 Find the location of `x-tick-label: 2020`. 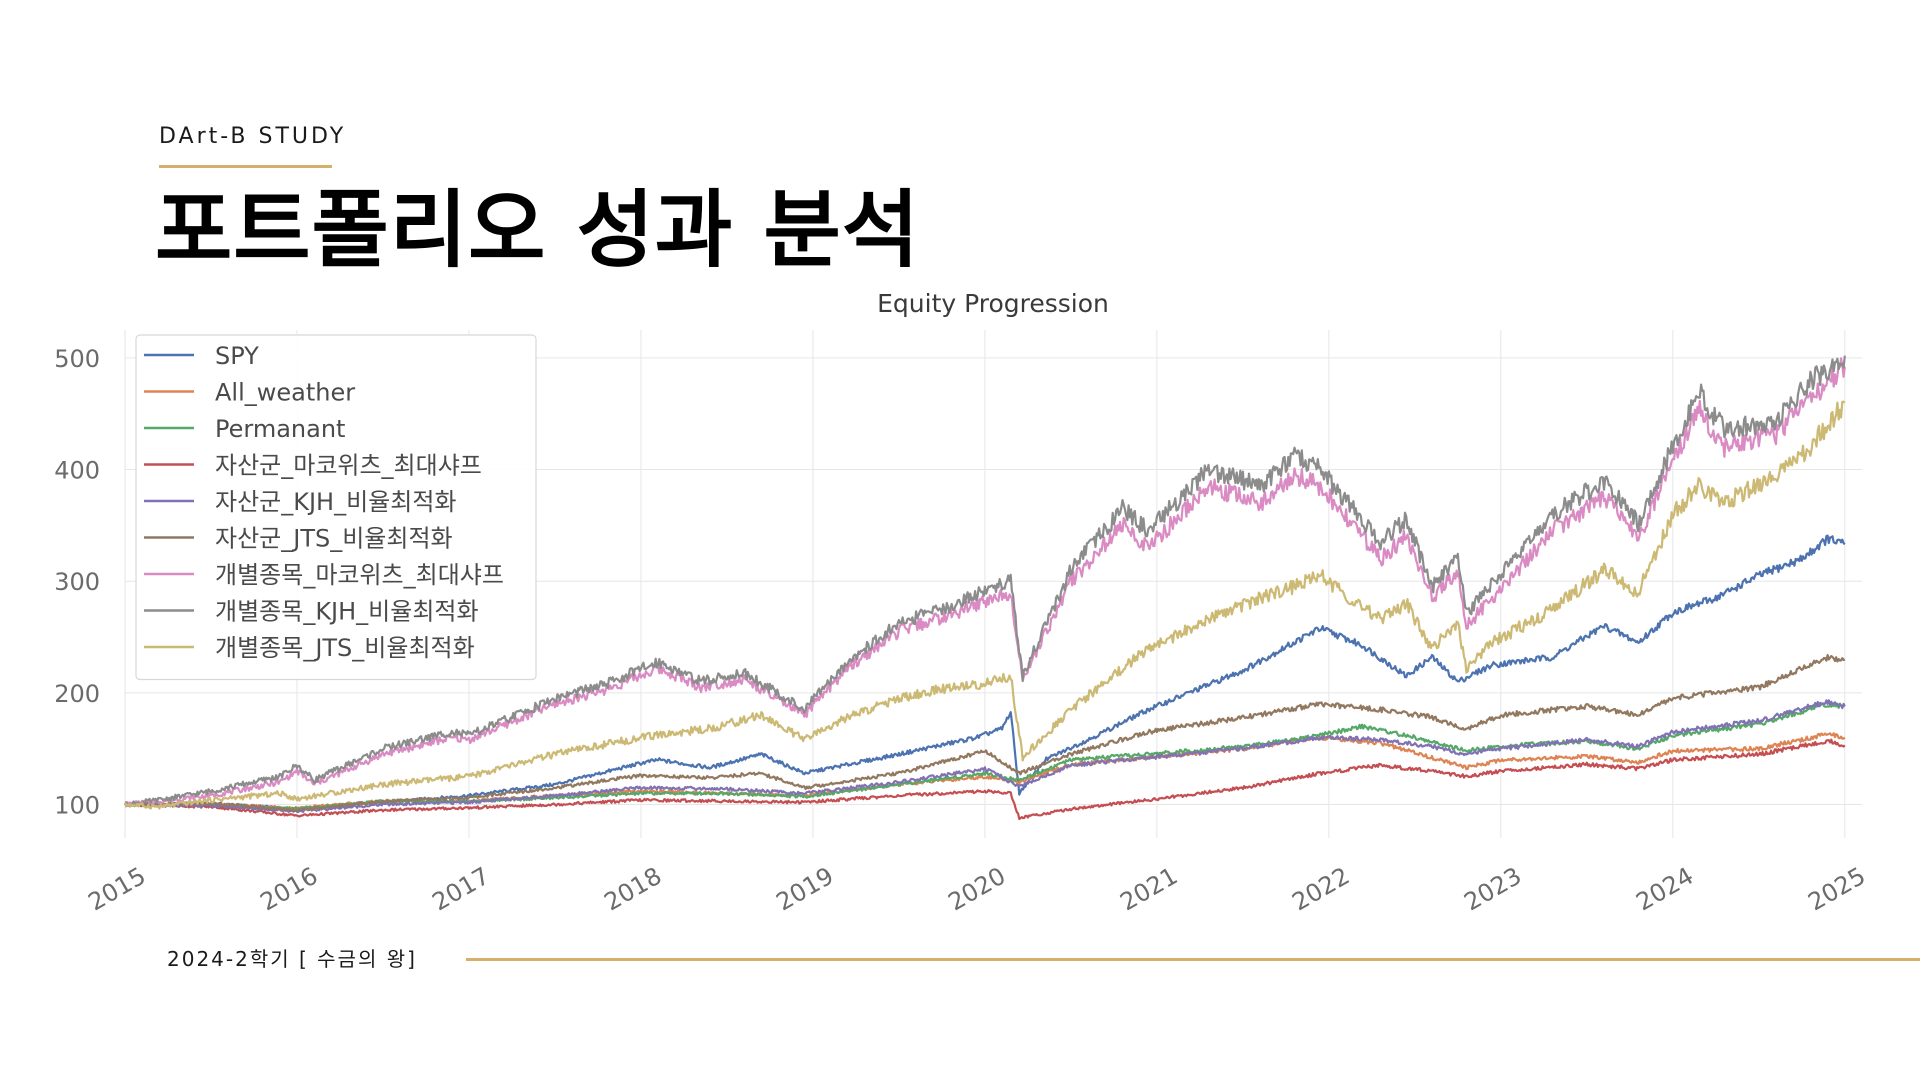

x-tick-label: 2020 is located at coordinates (976, 889).